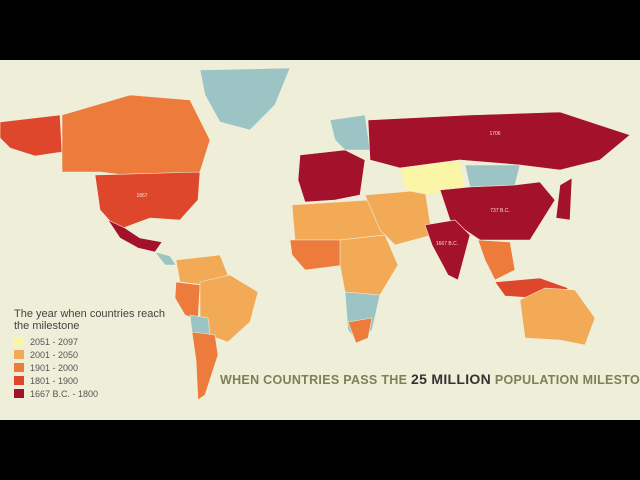 This screenshot has width=640, height=480. What do you see at coordinates (94, 367) in the screenshot?
I see `legend-item: 1901 - 2000` at bounding box center [94, 367].